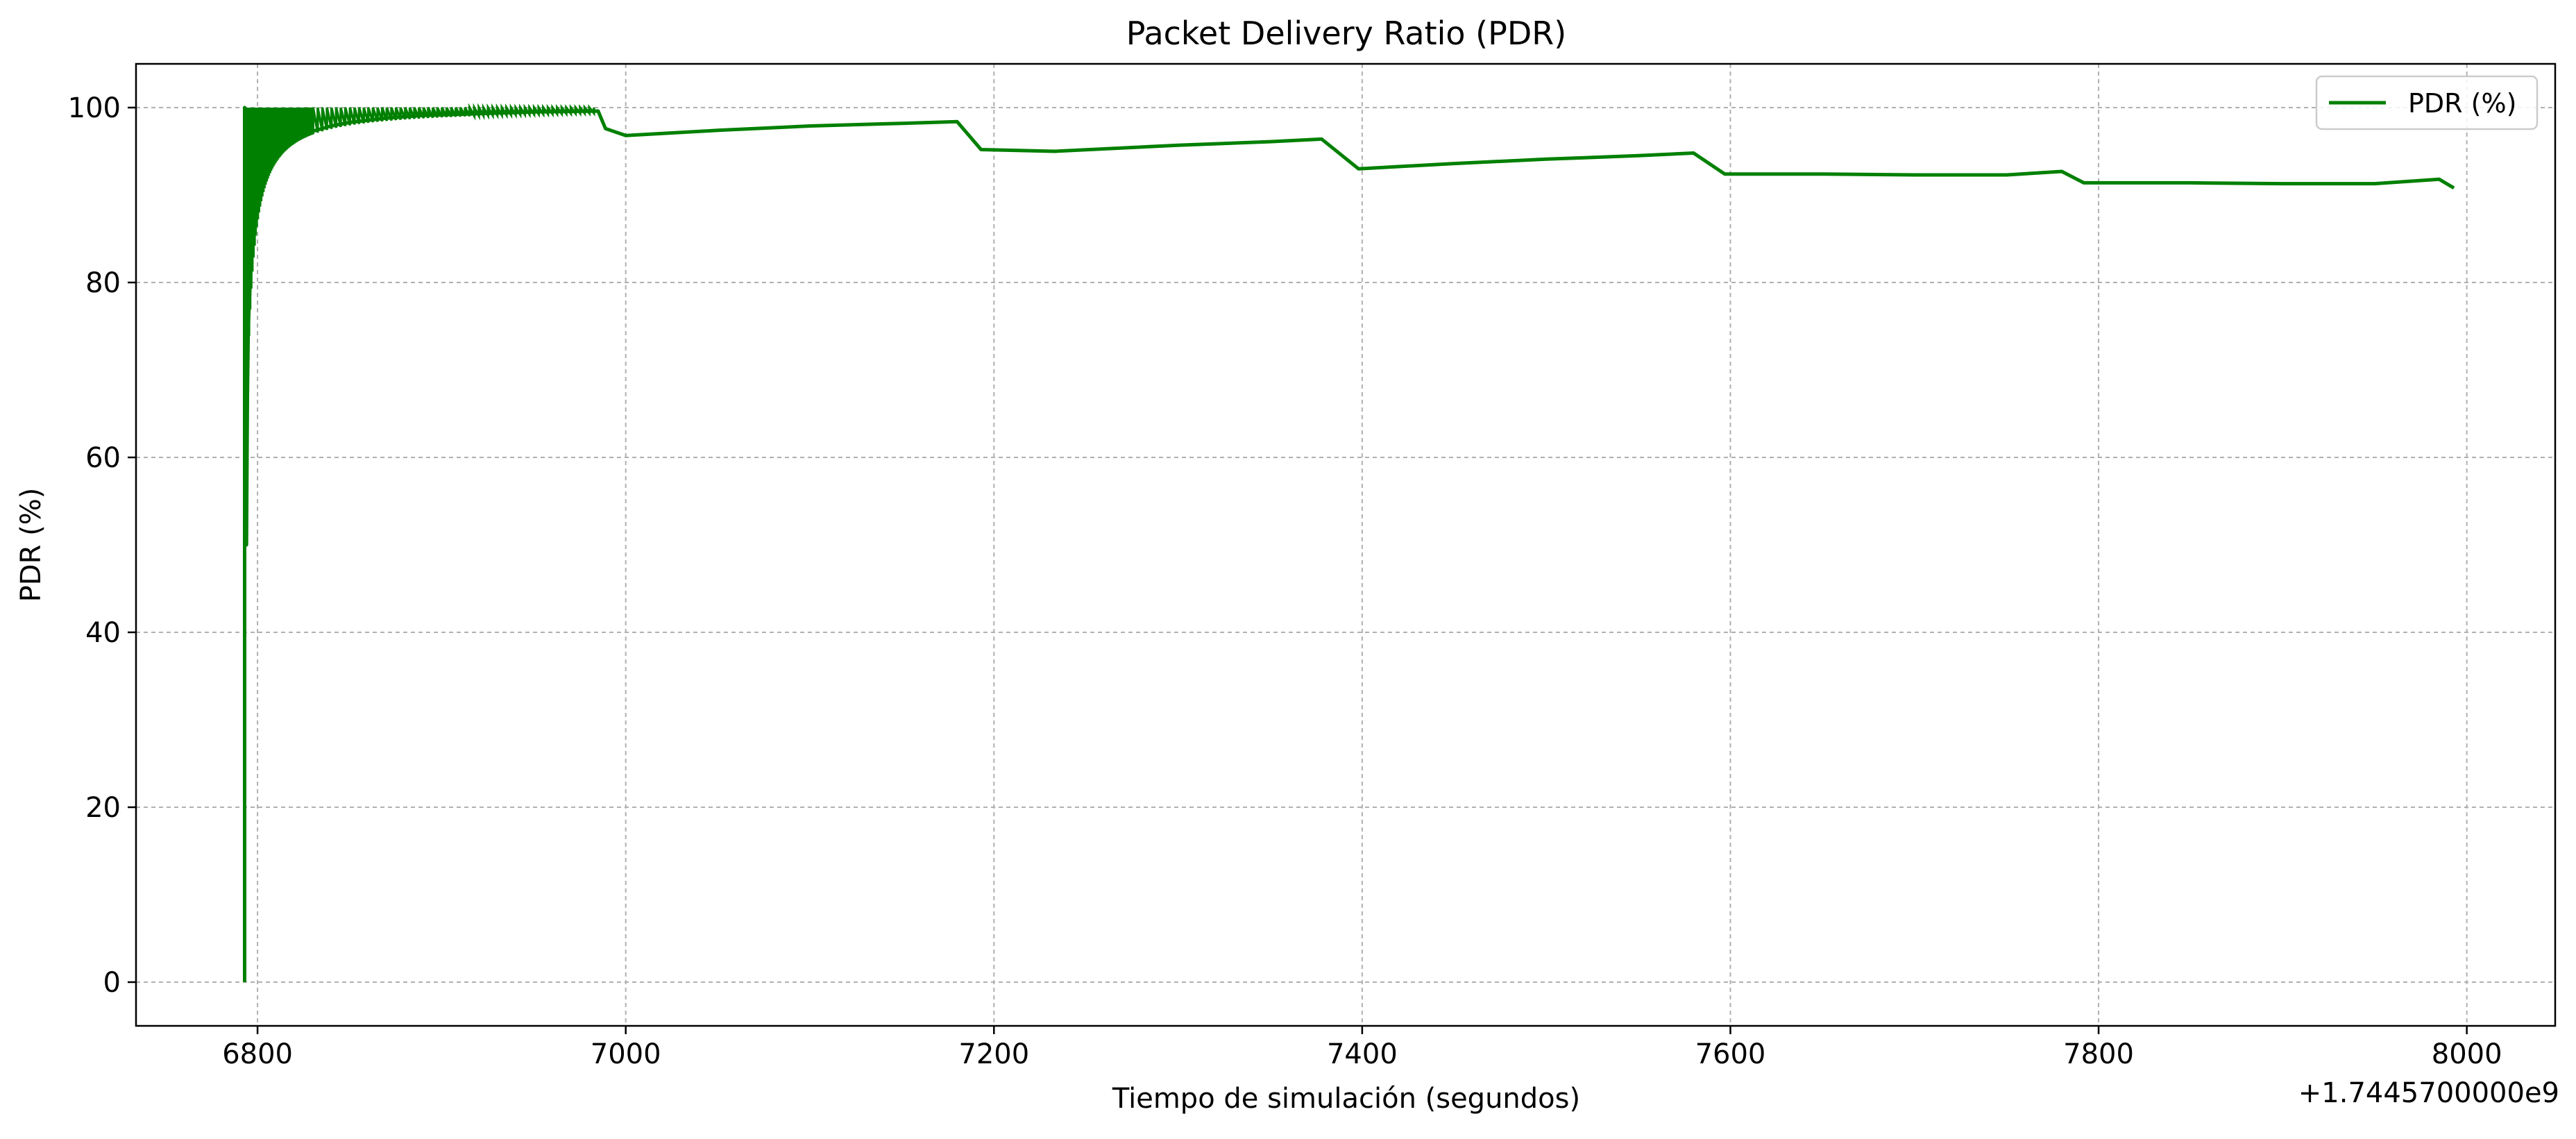 This screenshot has width=2576, height=1139. Describe the element at coordinates (103, 633) in the screenshot. I see `y-tick-label: 40` at that location.